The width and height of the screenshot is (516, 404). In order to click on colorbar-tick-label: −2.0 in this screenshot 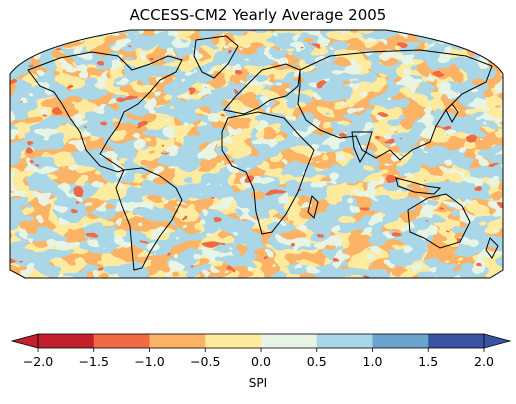, I will do `click(38, 361)`.